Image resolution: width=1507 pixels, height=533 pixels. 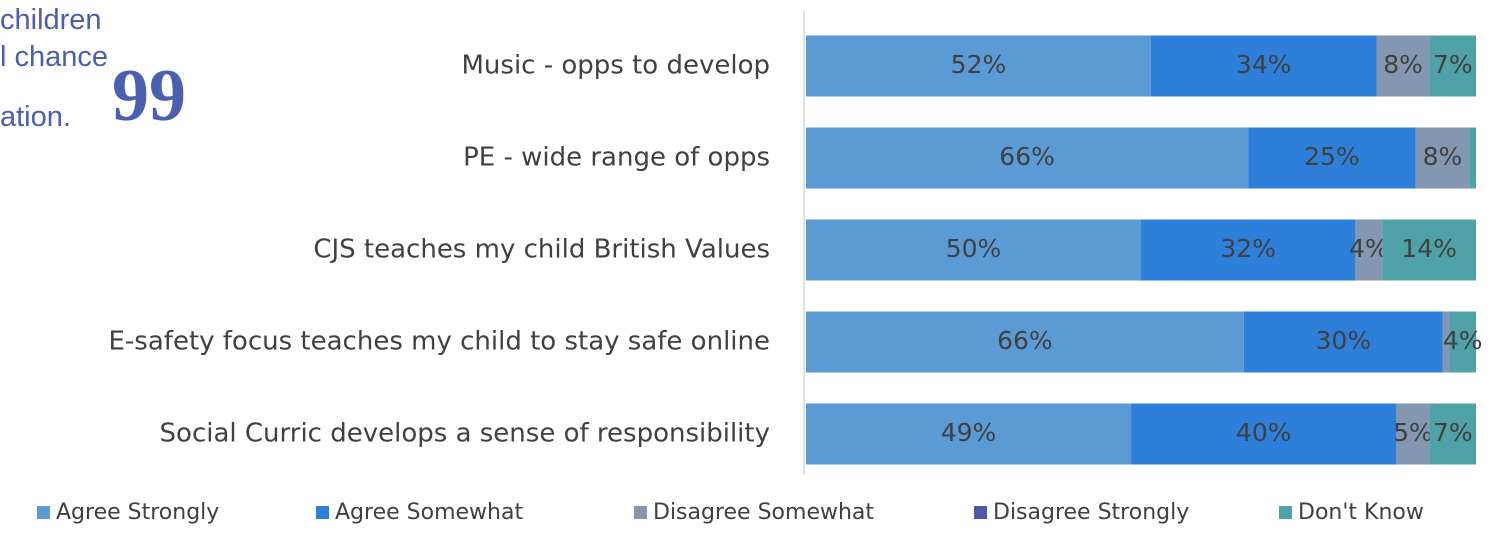 I want to click on data-label: 49%, so click(x=969, y=432).